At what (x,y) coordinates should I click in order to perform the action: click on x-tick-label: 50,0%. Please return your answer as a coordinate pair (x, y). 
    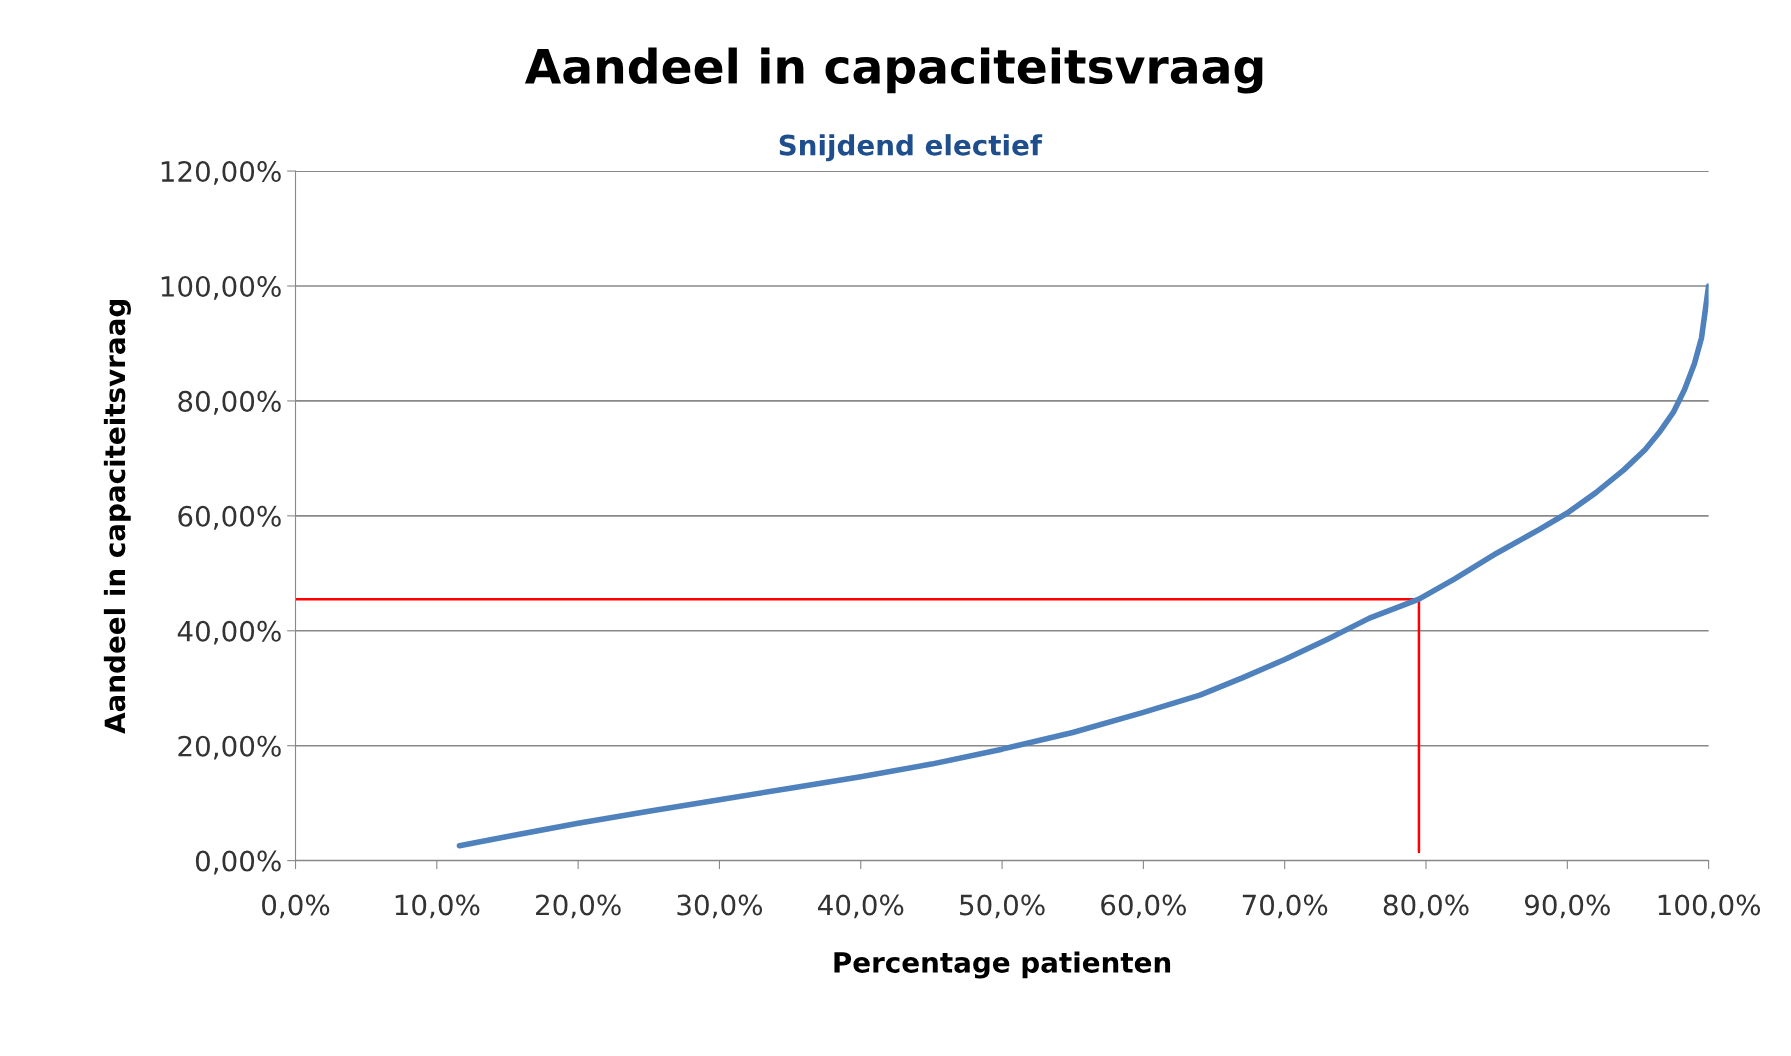
    Looking at the image, I should click on (1002, 906).